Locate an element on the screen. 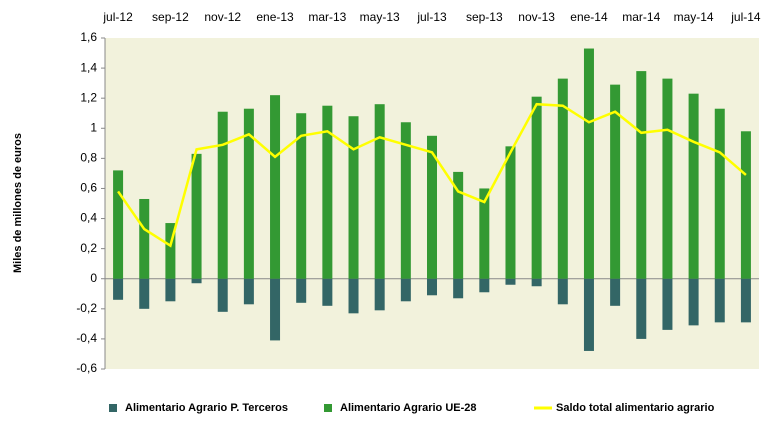 Image resolution: width=765 pixels, height=422 pixels. y-tick-label: -0,6 is located at coordinates (86, 368).